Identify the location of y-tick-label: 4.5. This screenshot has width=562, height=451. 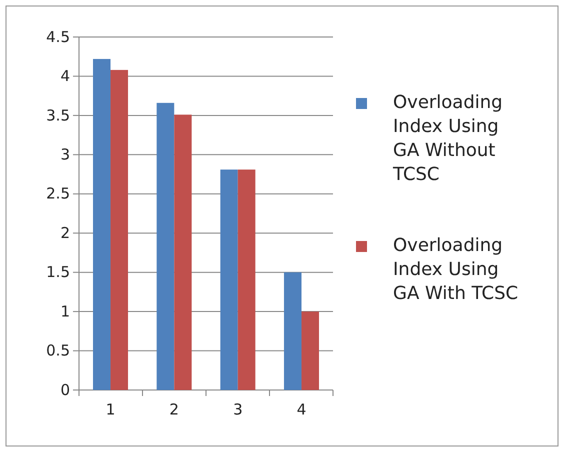
(58, 37).